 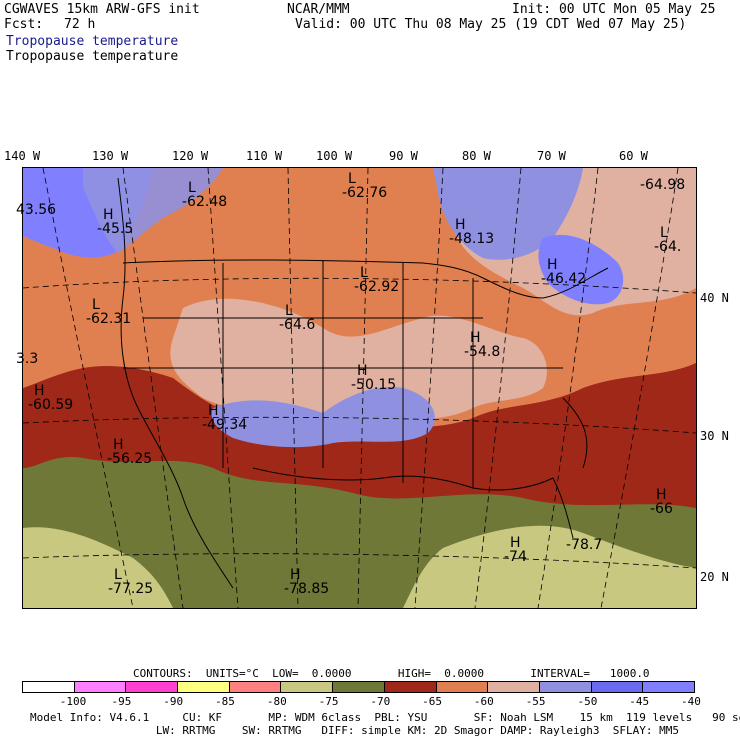 I want to click on extremum-value: -78.85, so click(x=307, y=589).